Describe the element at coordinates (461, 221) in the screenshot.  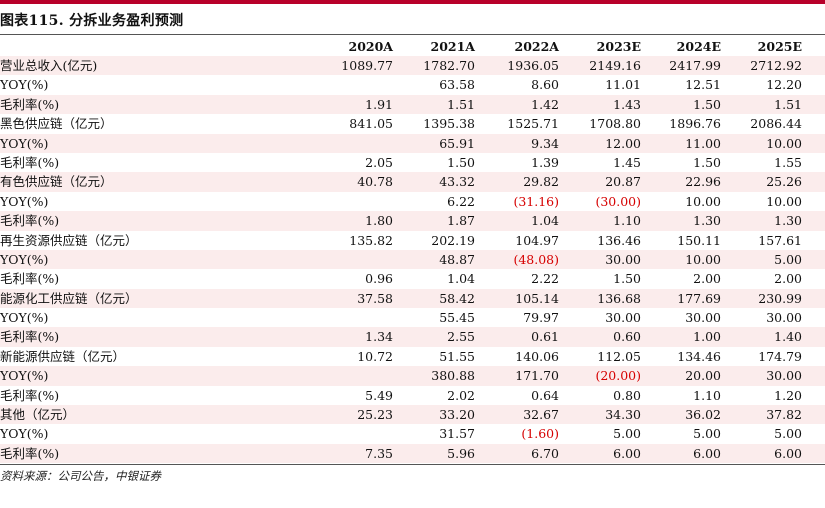
I see `table-cell: 1.87` at that location.